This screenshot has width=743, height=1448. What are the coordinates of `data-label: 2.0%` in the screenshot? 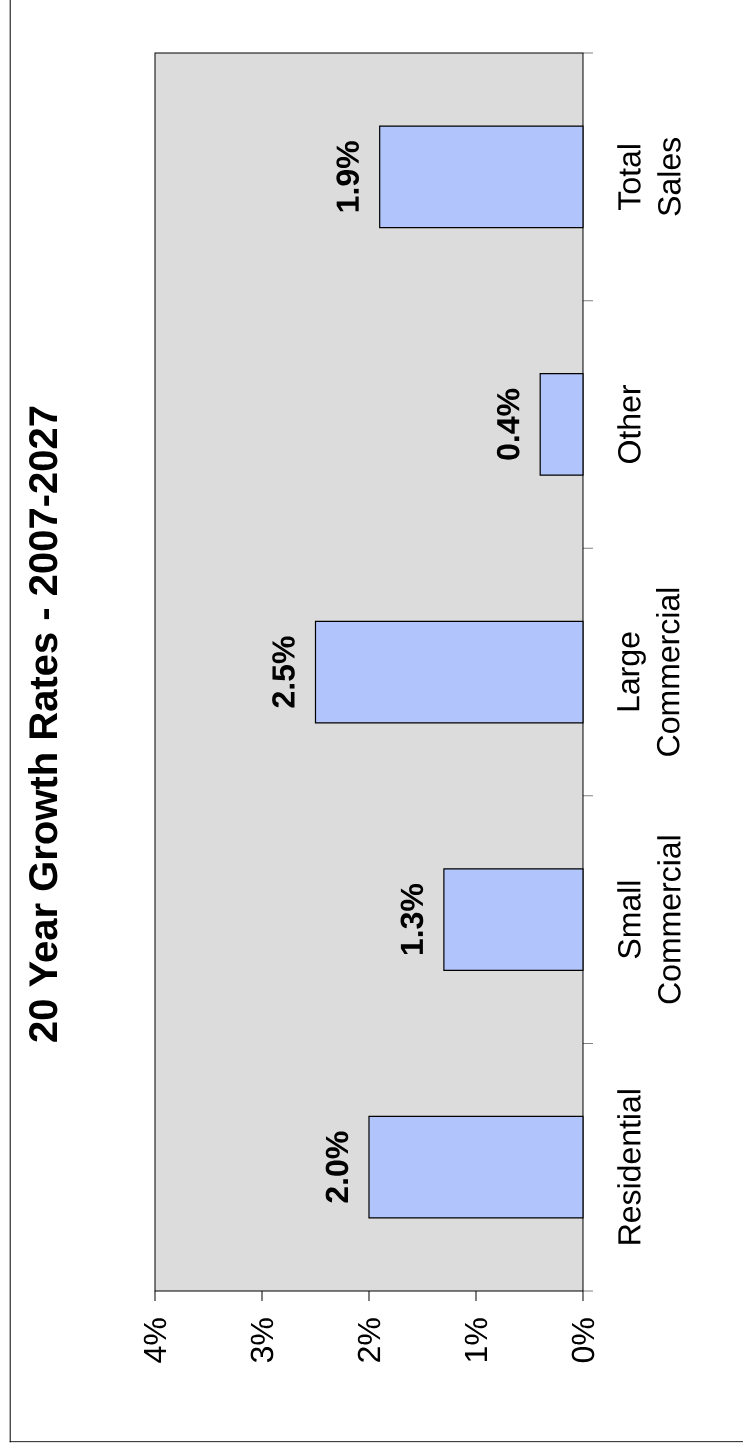 It's located at (337, 1167).